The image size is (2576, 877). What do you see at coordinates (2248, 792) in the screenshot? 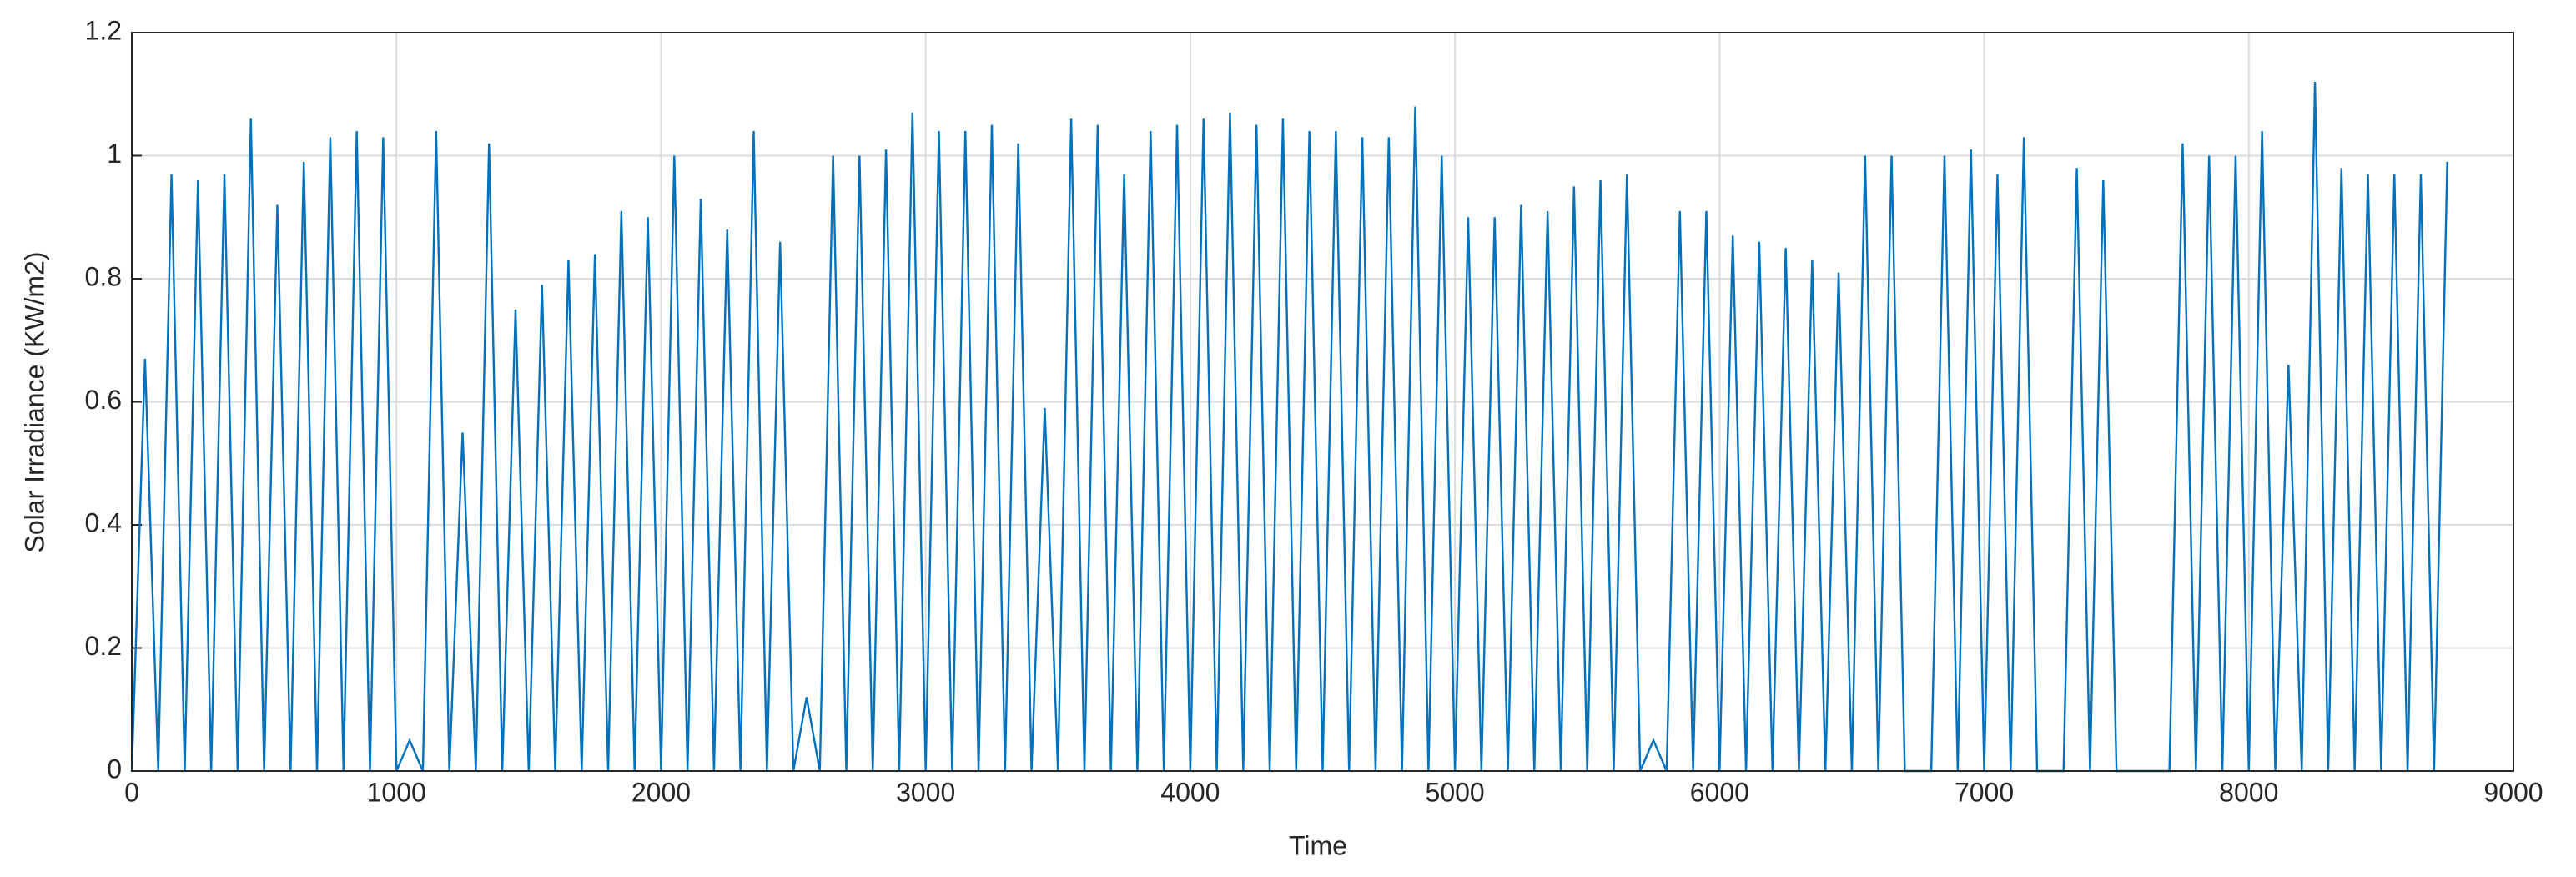
I see `x-tick-label: 8000` at bounding box center [2248, 792].